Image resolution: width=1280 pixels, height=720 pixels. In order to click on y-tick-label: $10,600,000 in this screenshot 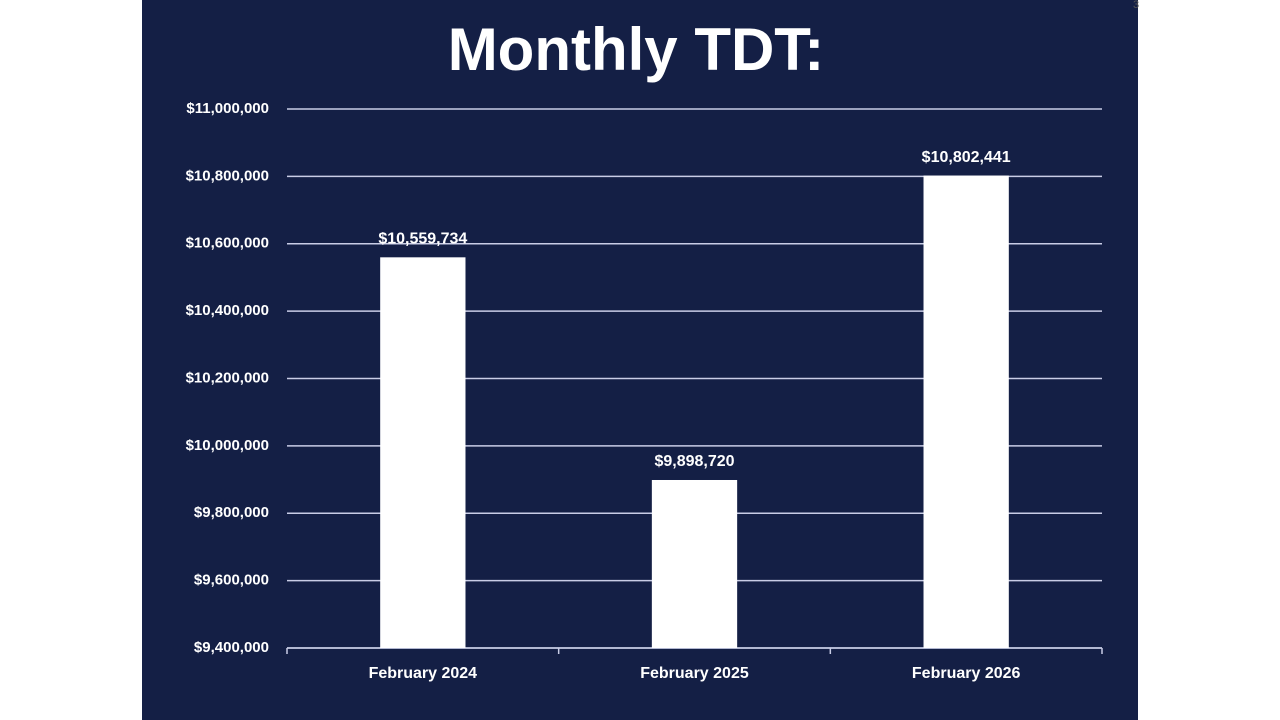, I will do `click(227, 243)`.